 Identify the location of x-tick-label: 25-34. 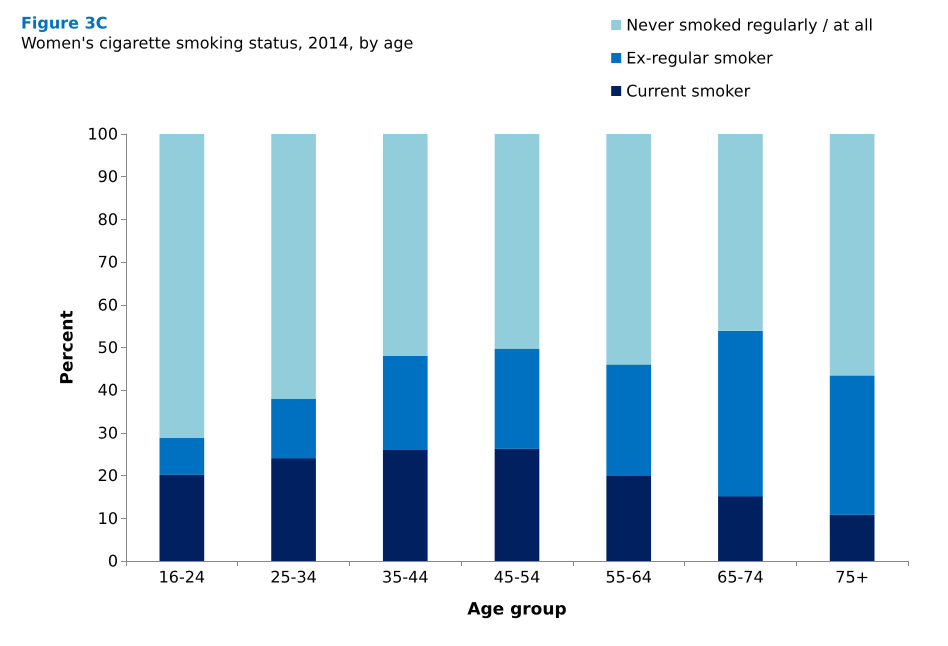
(293, 577).